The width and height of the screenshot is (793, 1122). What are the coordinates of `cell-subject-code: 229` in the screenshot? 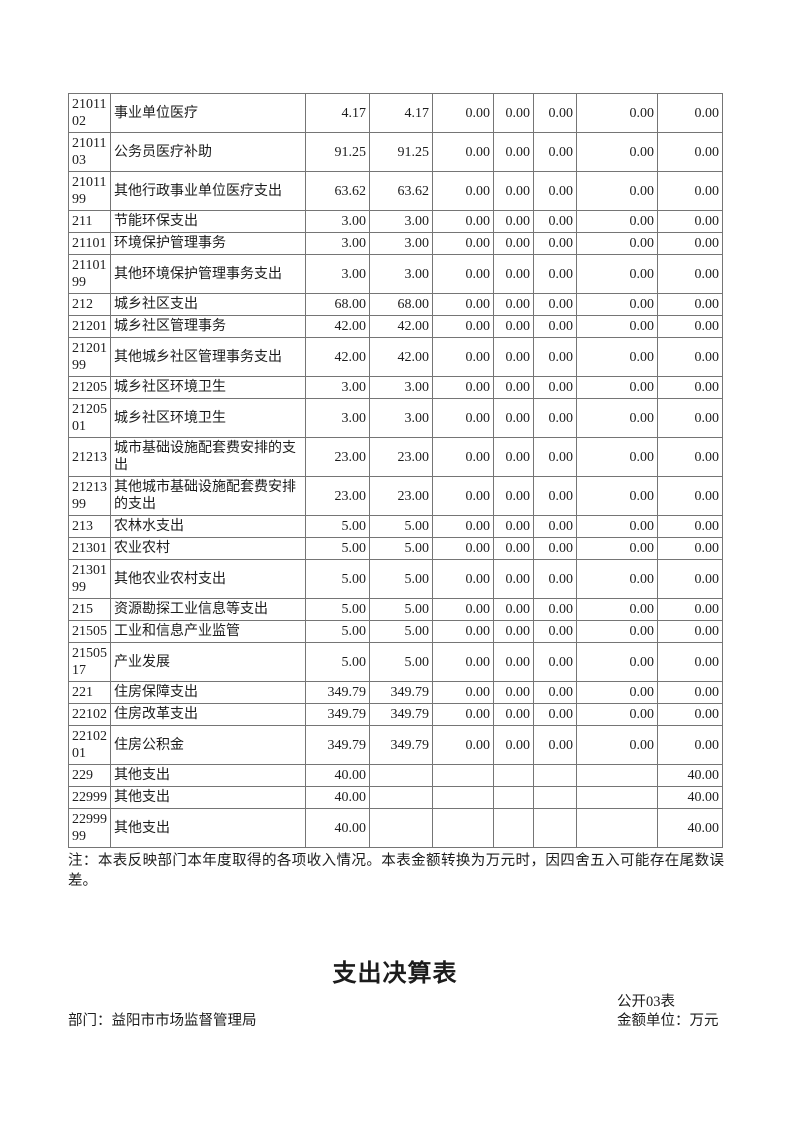 It's located at (89, 775).